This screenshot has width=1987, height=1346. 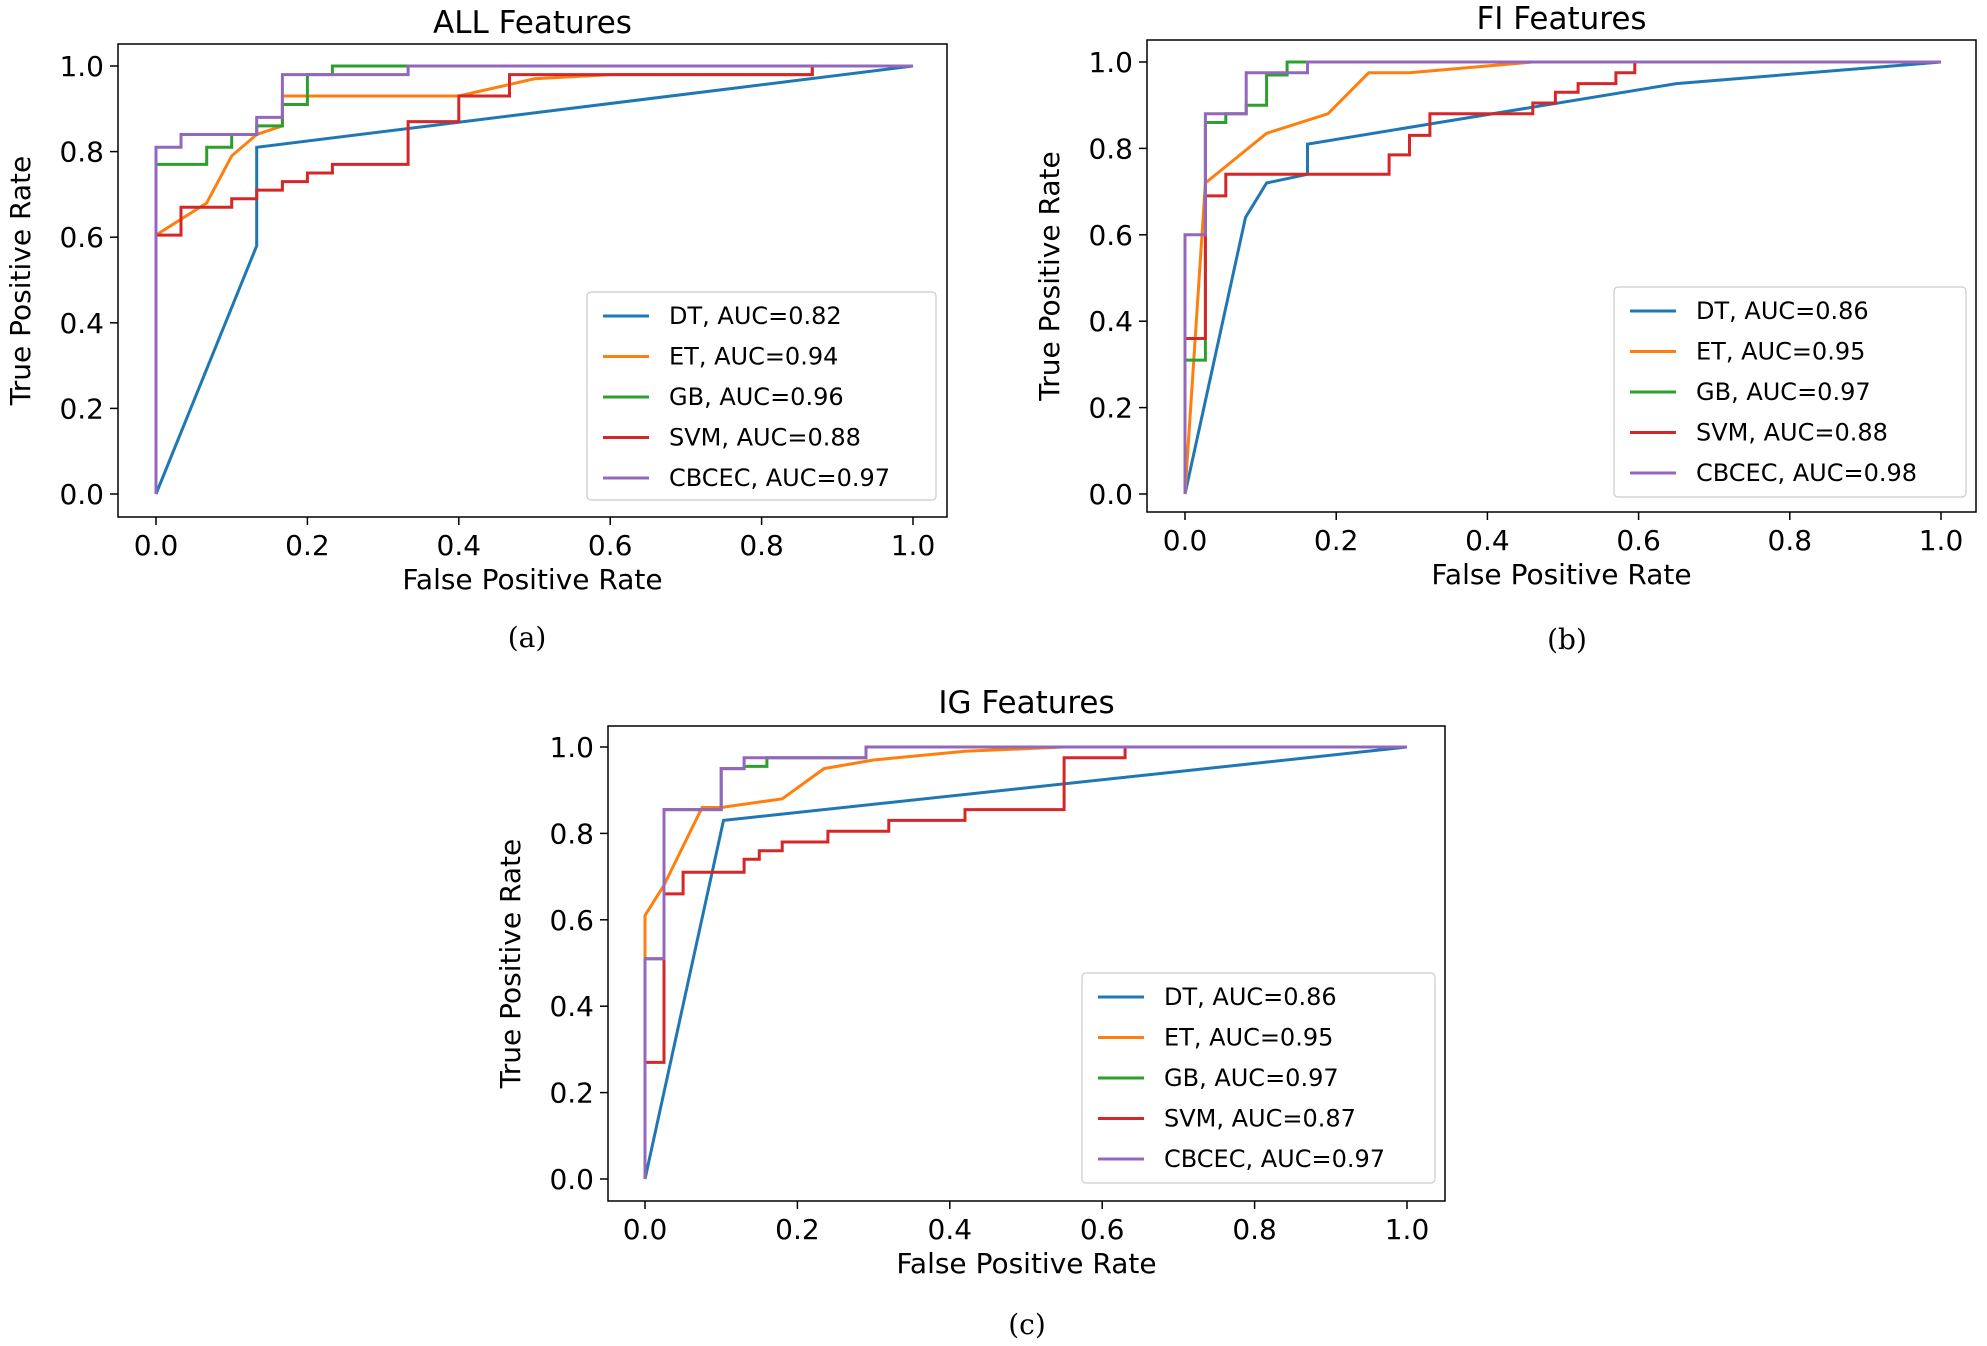 What do you see at coordinates (532, 23) in the screenshot?
I see `panel-title: ALL Features` at bounding box center [532, 23].